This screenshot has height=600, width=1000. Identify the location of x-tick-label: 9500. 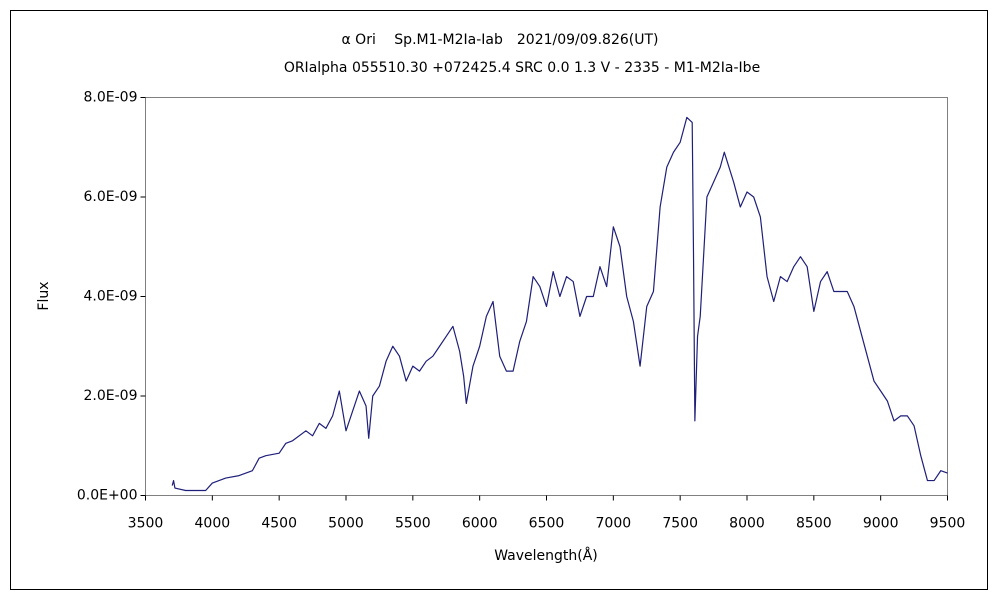
(948, 524).